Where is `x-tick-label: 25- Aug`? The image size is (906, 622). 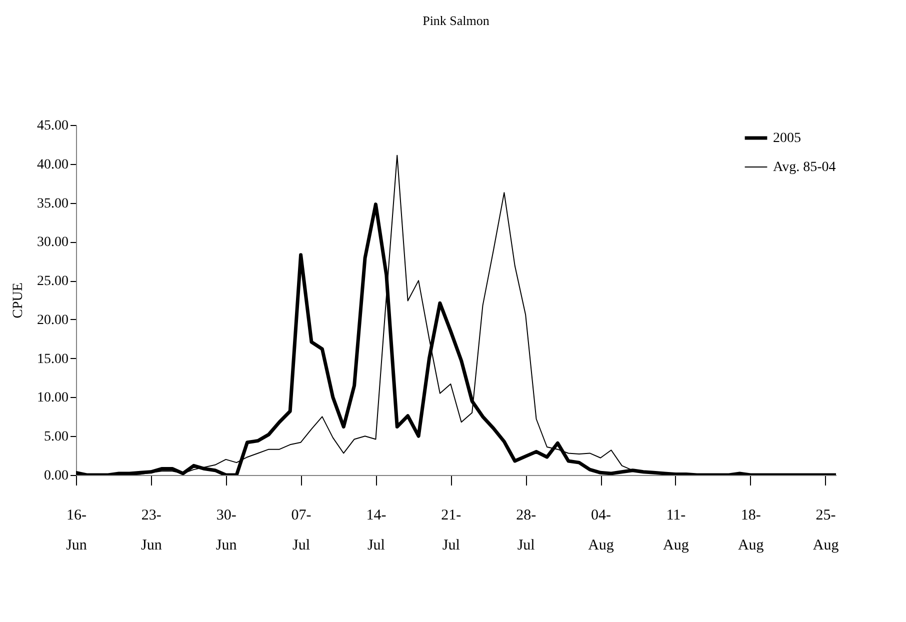
x-tick-label: 25- Aug is located at coordinates (826, 531).